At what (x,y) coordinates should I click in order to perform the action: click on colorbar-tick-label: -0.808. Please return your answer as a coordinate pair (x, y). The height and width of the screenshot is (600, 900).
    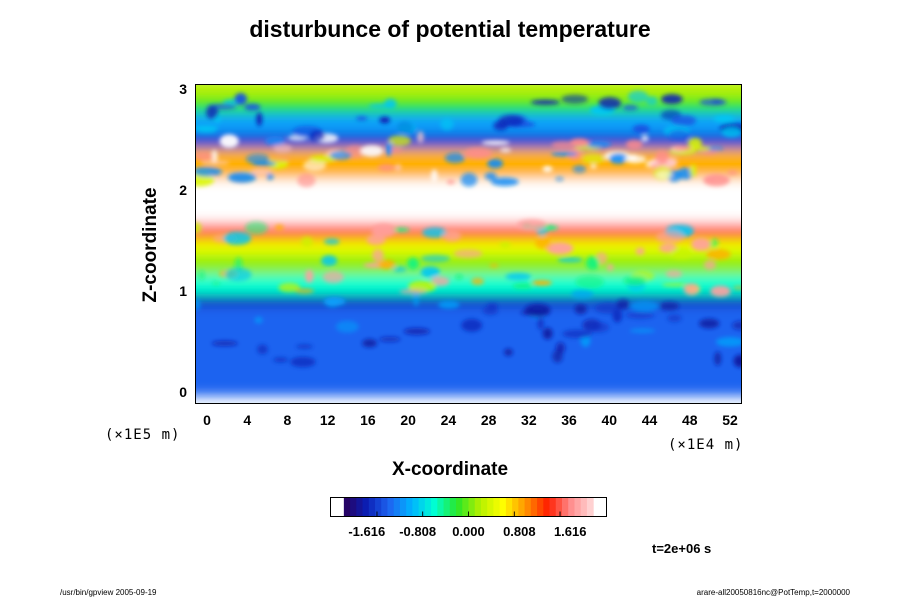
    Looking at the image, I should click on (418, 531).